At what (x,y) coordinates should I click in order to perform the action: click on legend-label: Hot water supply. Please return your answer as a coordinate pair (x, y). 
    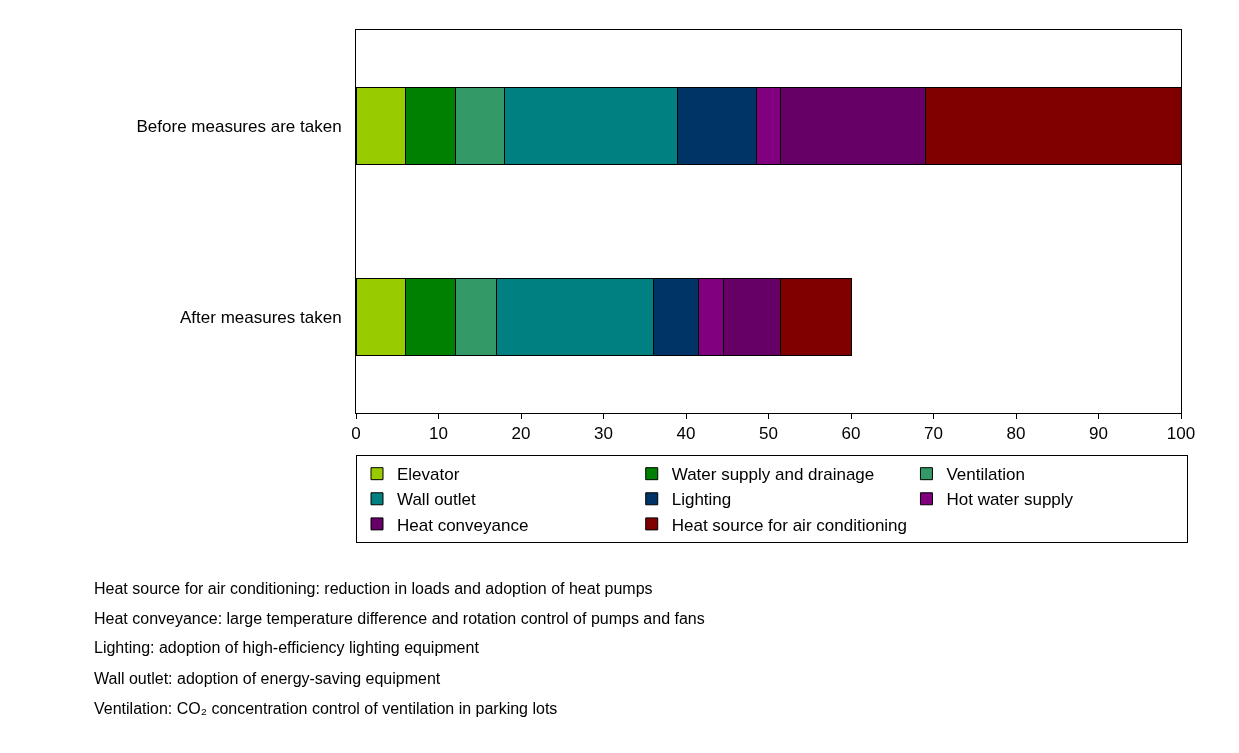
    Looking at the image, I should click on (1010, 500).